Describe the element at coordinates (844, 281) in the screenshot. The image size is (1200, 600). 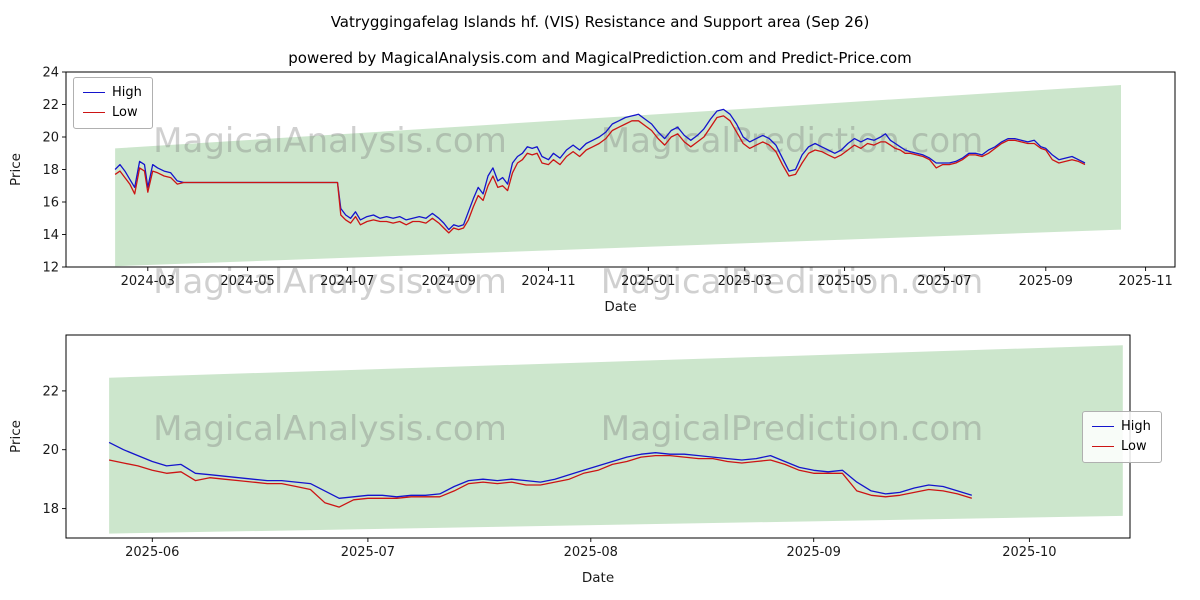
I see `x-tick-label: 2025-05` at that location.